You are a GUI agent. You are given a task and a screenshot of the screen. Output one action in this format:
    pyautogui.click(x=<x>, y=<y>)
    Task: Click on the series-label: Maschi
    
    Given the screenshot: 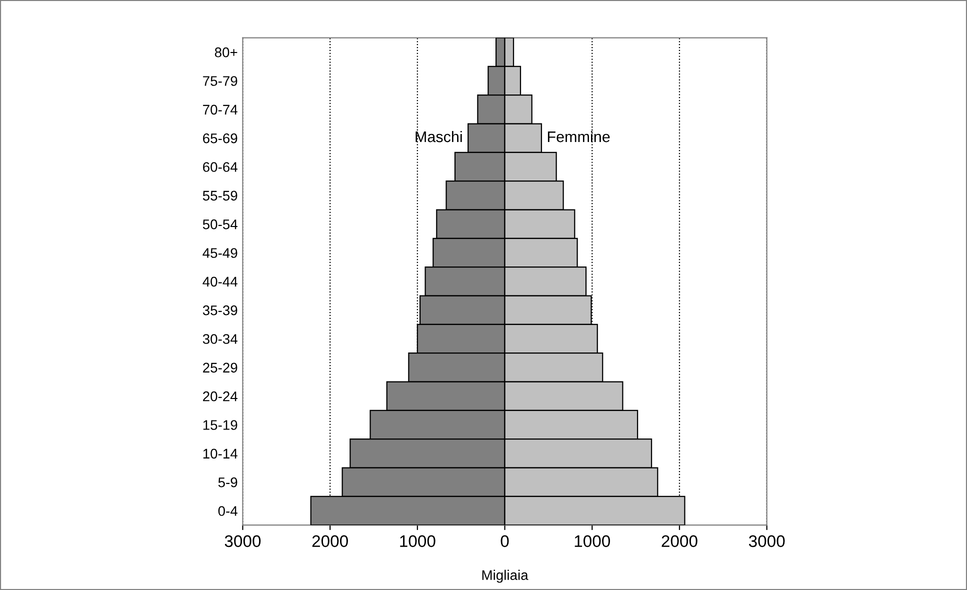 What is the action you would take?
    pyautogui.click(x=439, y=136)
    